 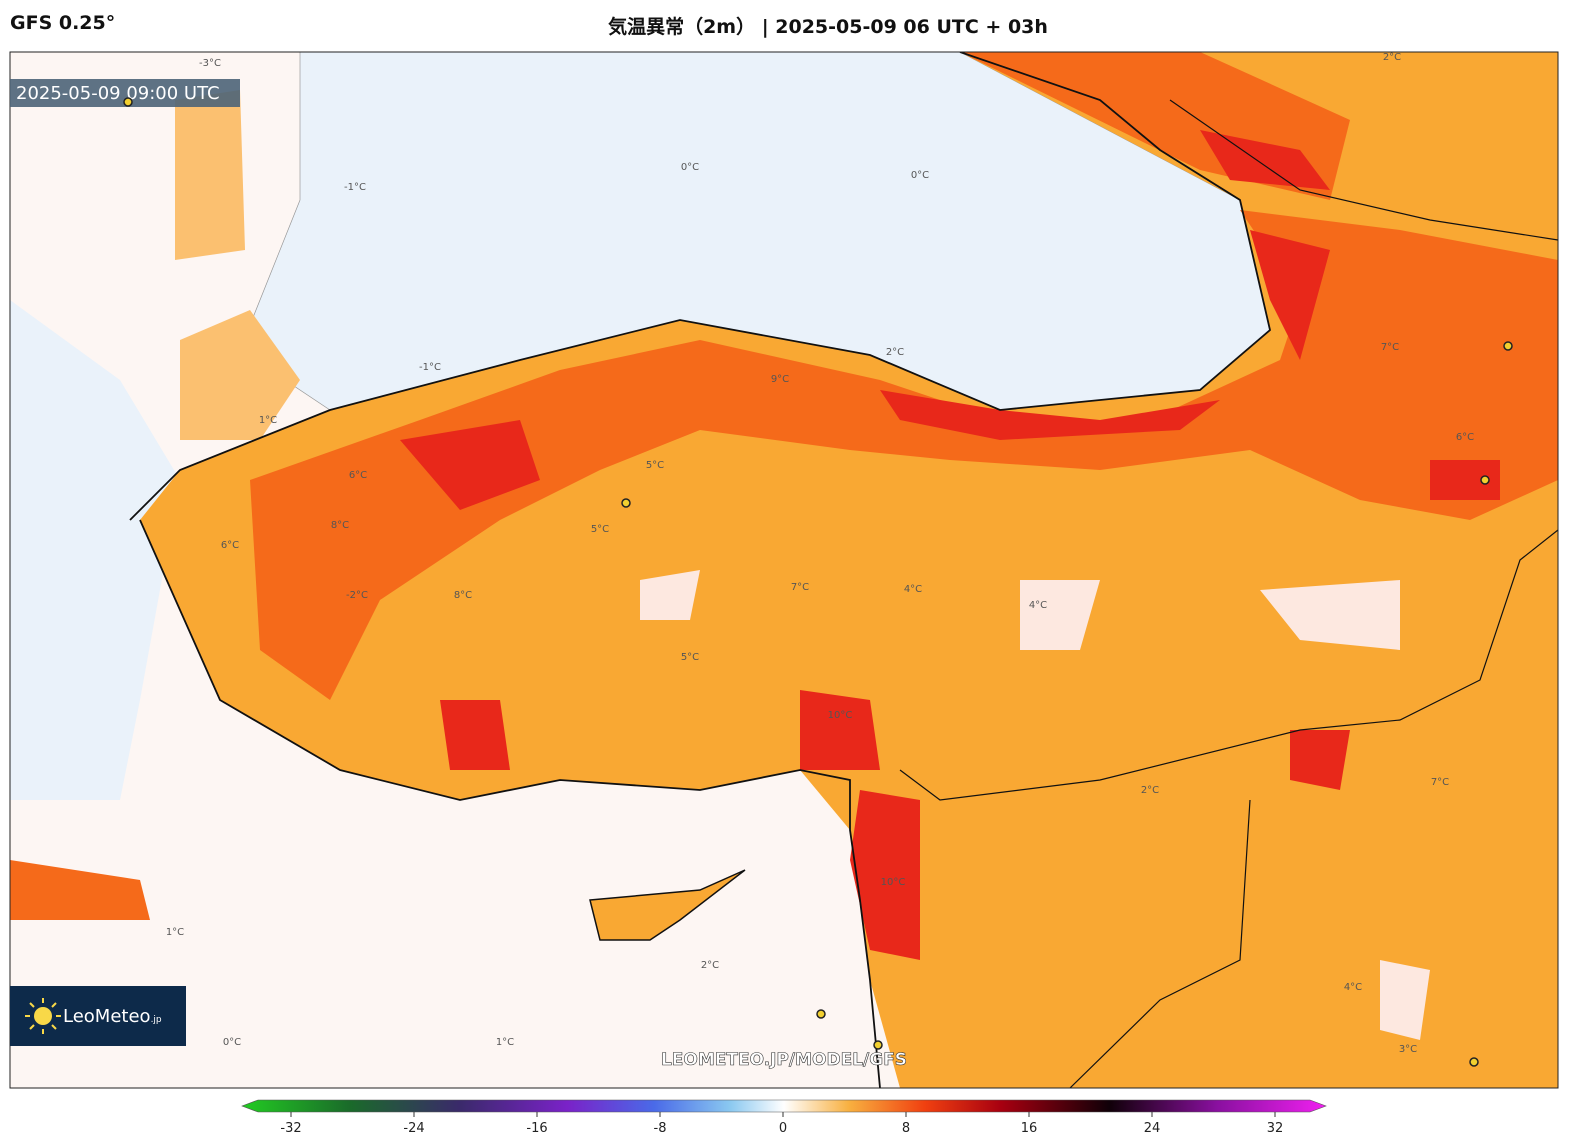 I want to click on colorbar-tick-label: 8, so click(x=906, y=1128).